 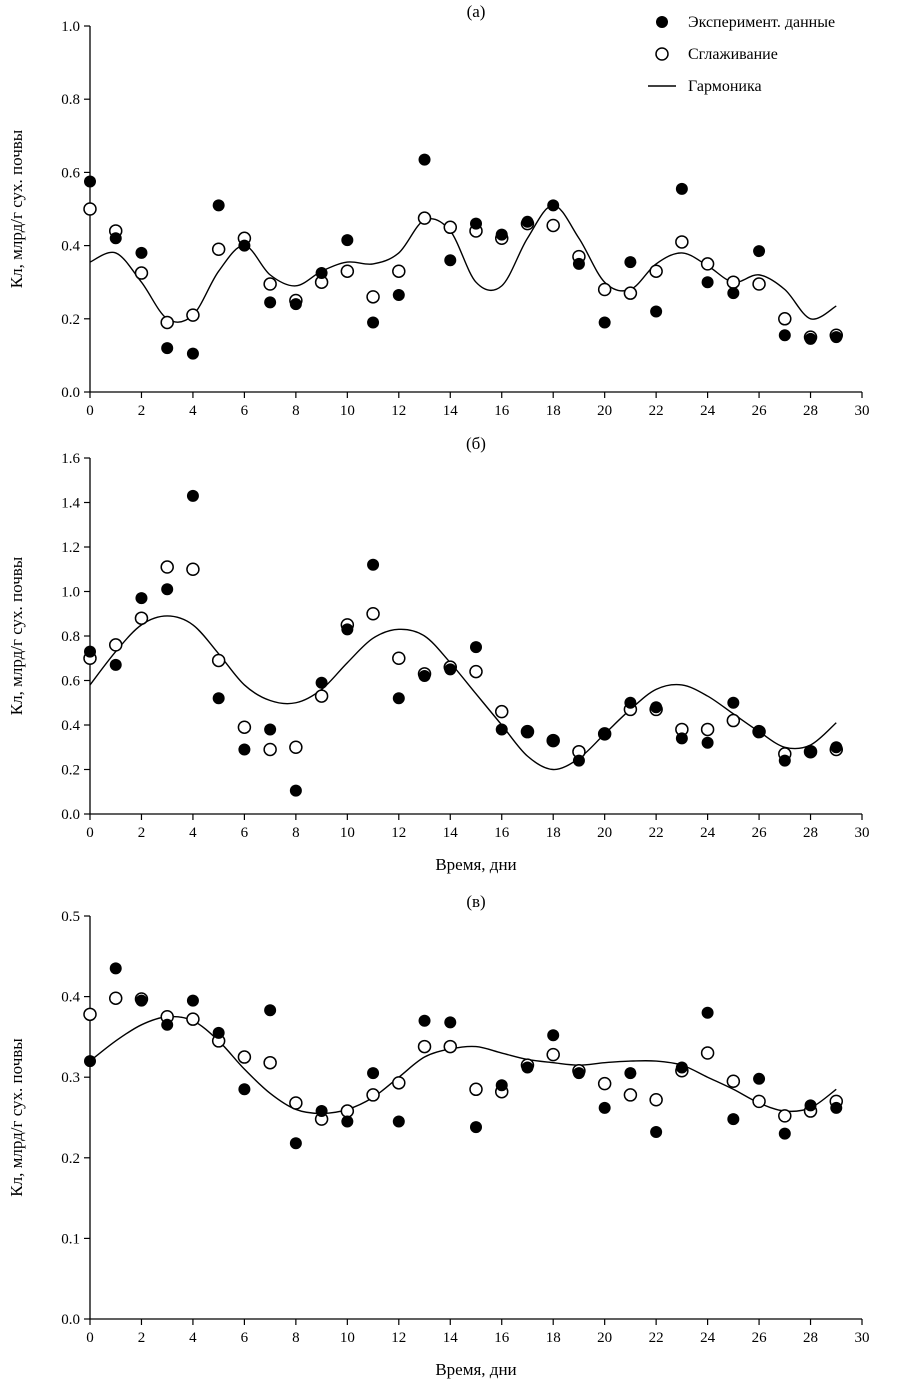 I want to click on harmonic-line, so click(x=463, y=263).